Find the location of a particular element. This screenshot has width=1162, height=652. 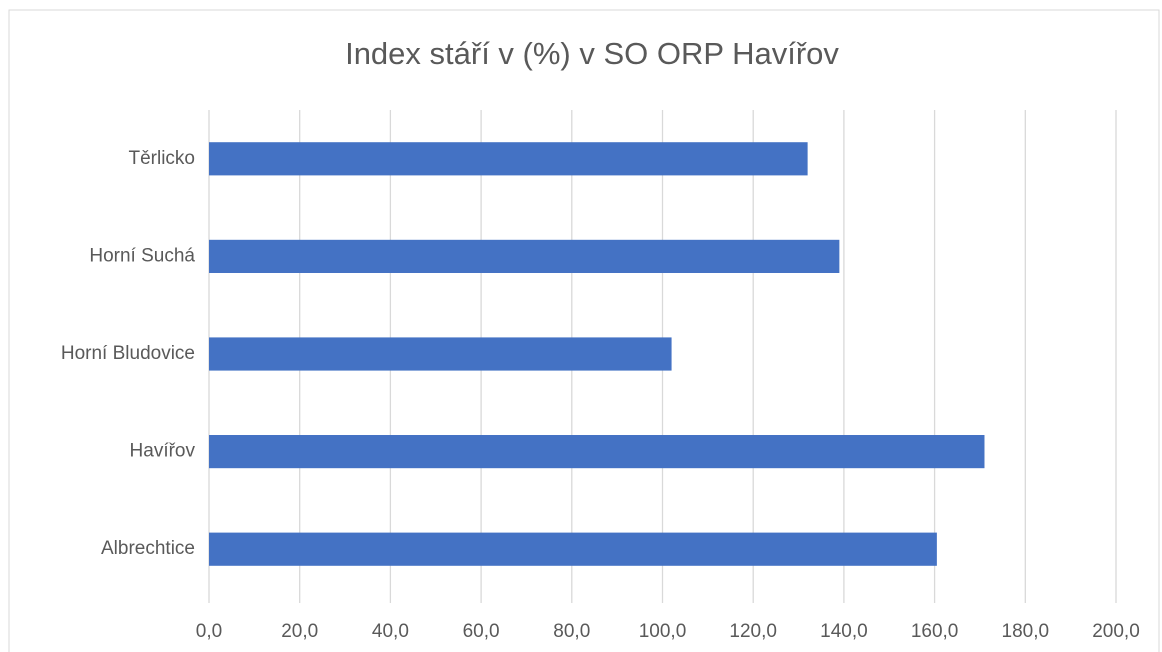

y-tick-label: Těrlicko is located at coordinates (161, 158).